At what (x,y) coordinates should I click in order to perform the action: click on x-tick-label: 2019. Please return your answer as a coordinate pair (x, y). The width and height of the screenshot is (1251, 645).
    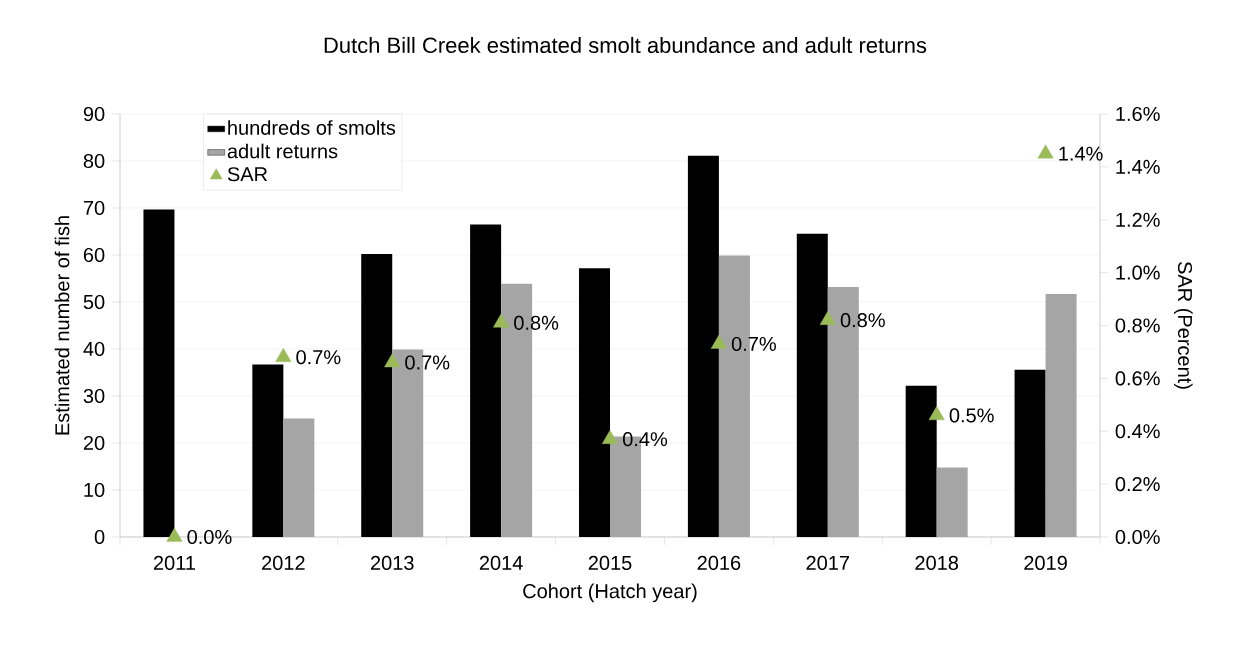
    Looking at the image, I should click on (1045, 563).